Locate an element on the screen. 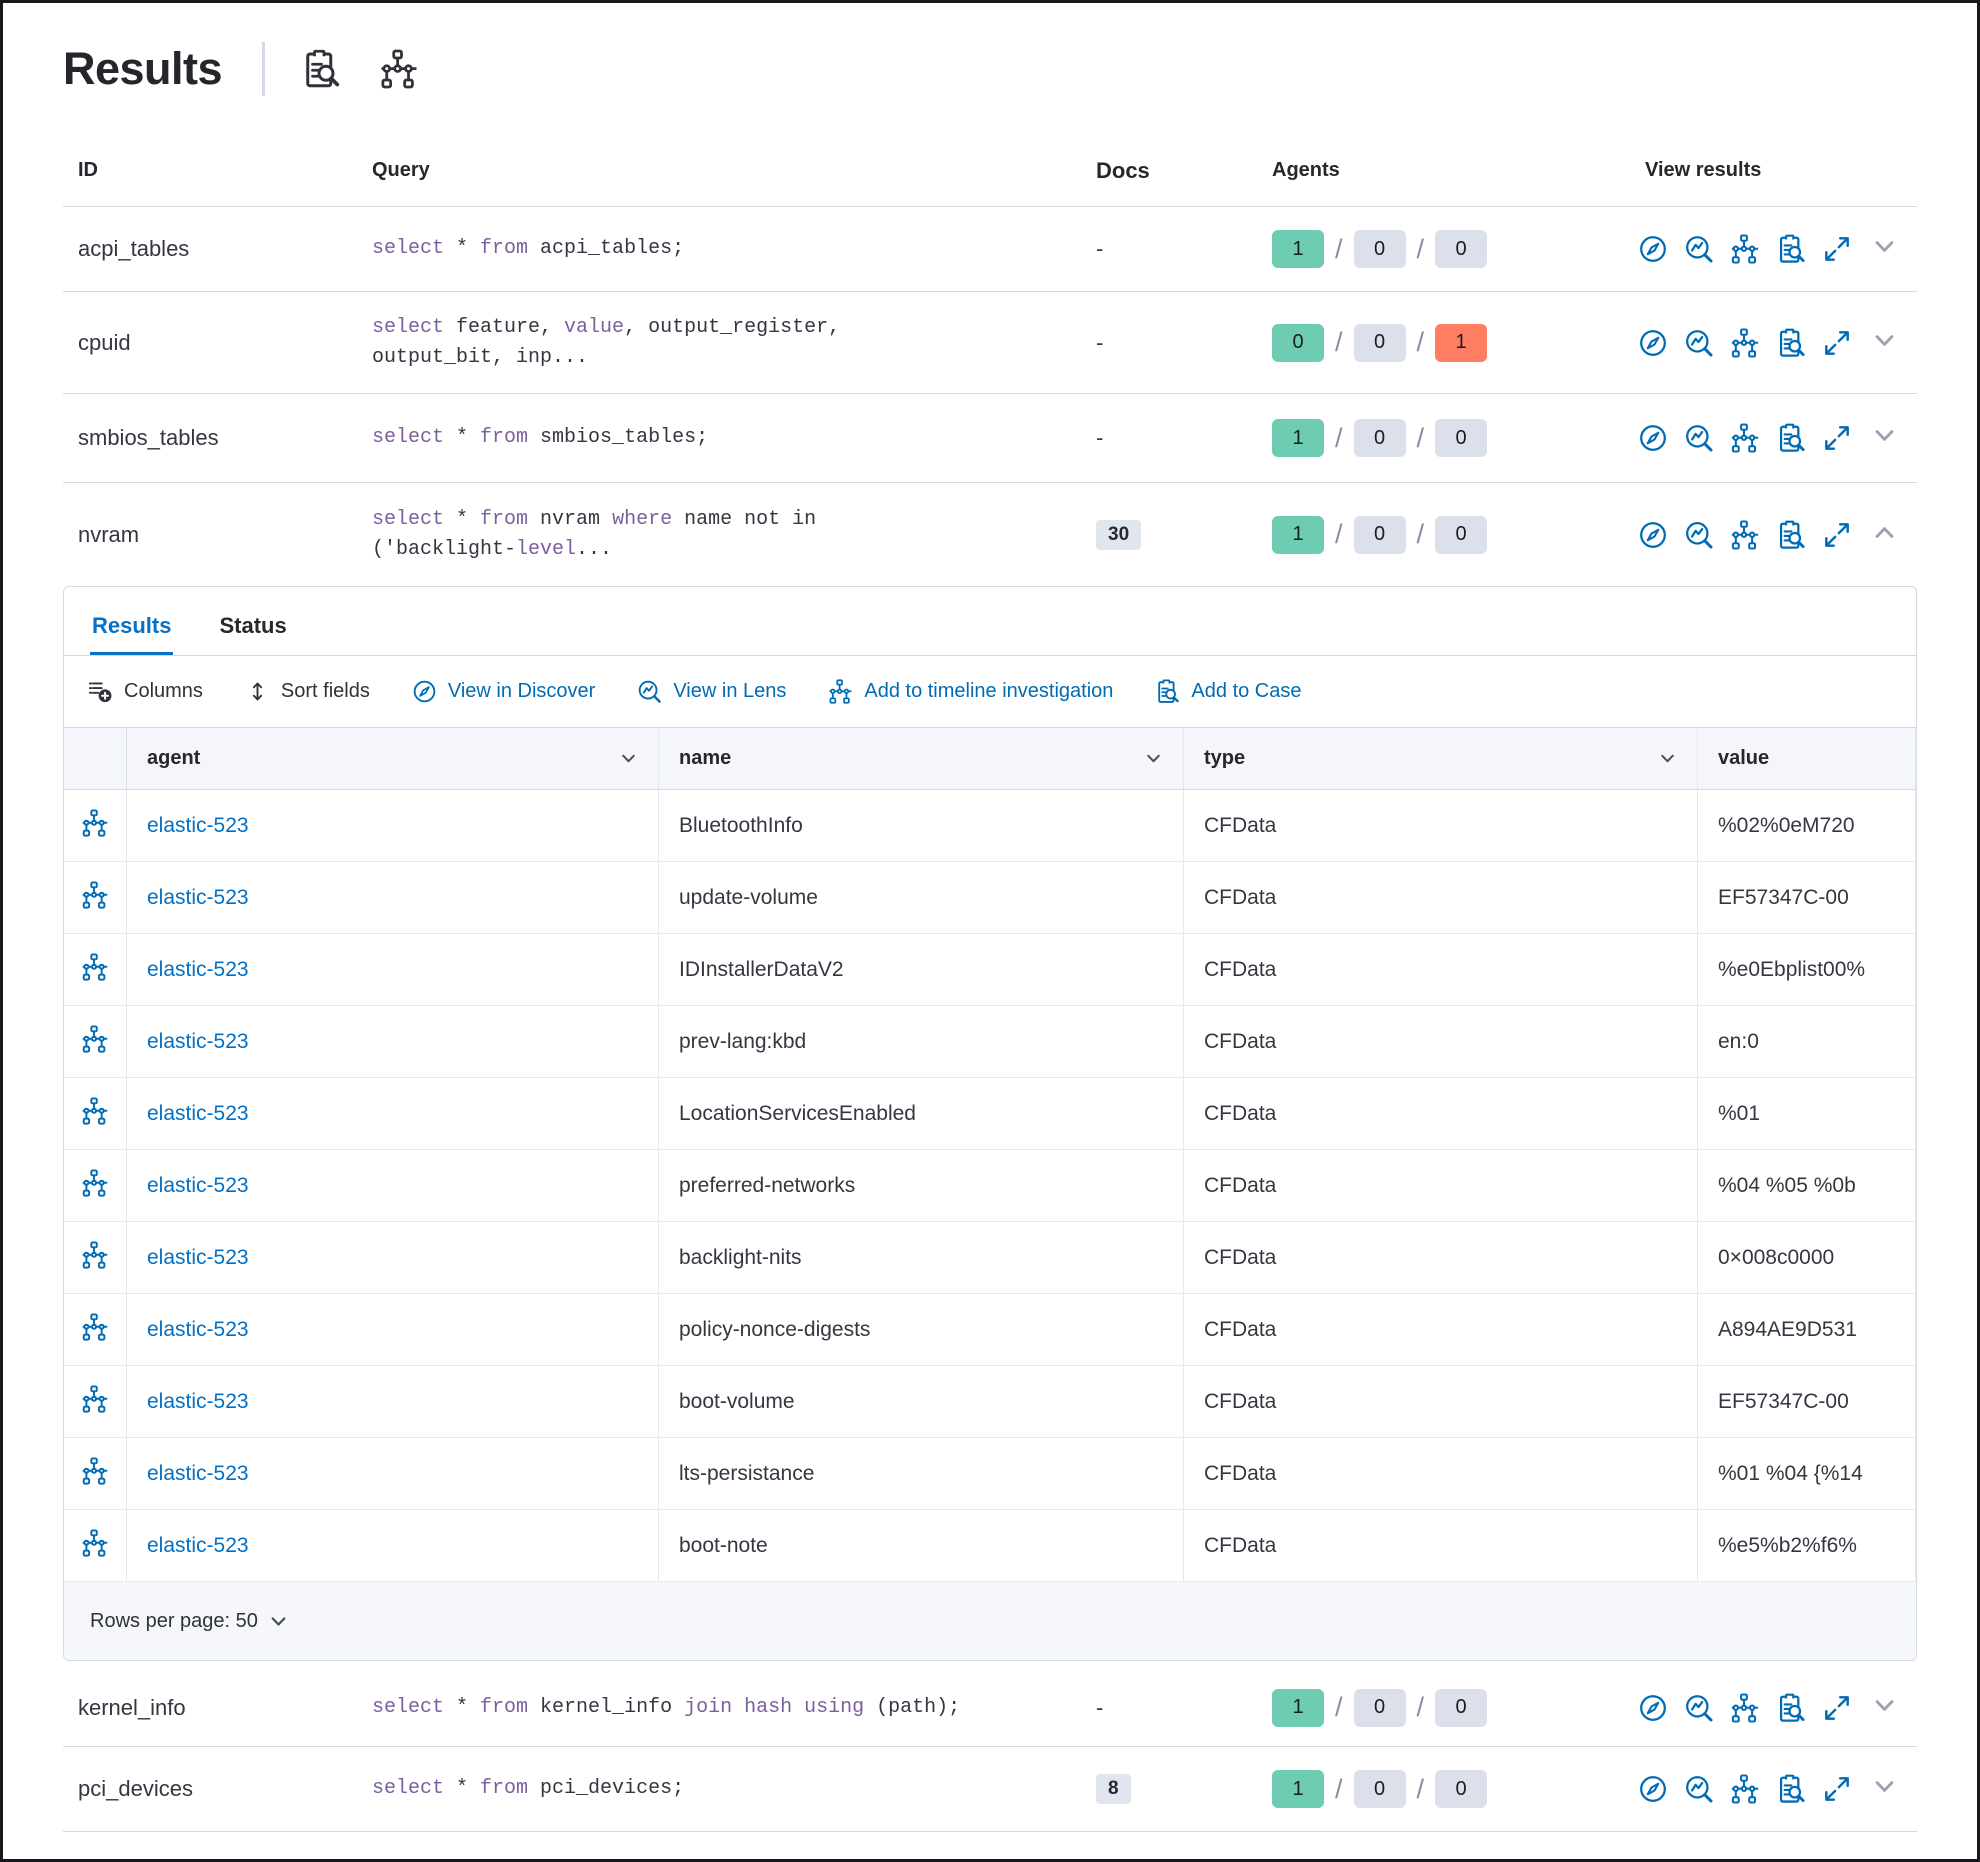 This screenshot has height=1862, width=1980. columns-button: Columns is located at coordinates (145, 691).